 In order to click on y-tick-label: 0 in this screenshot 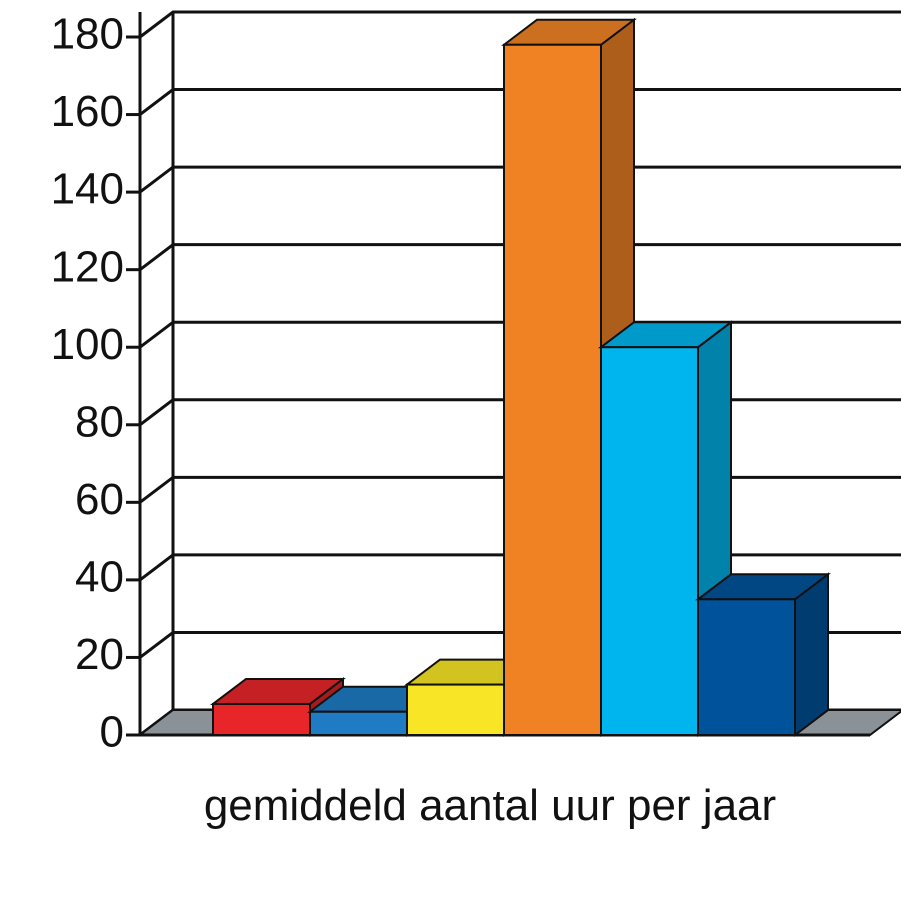, I will do `click(112, 732)`.